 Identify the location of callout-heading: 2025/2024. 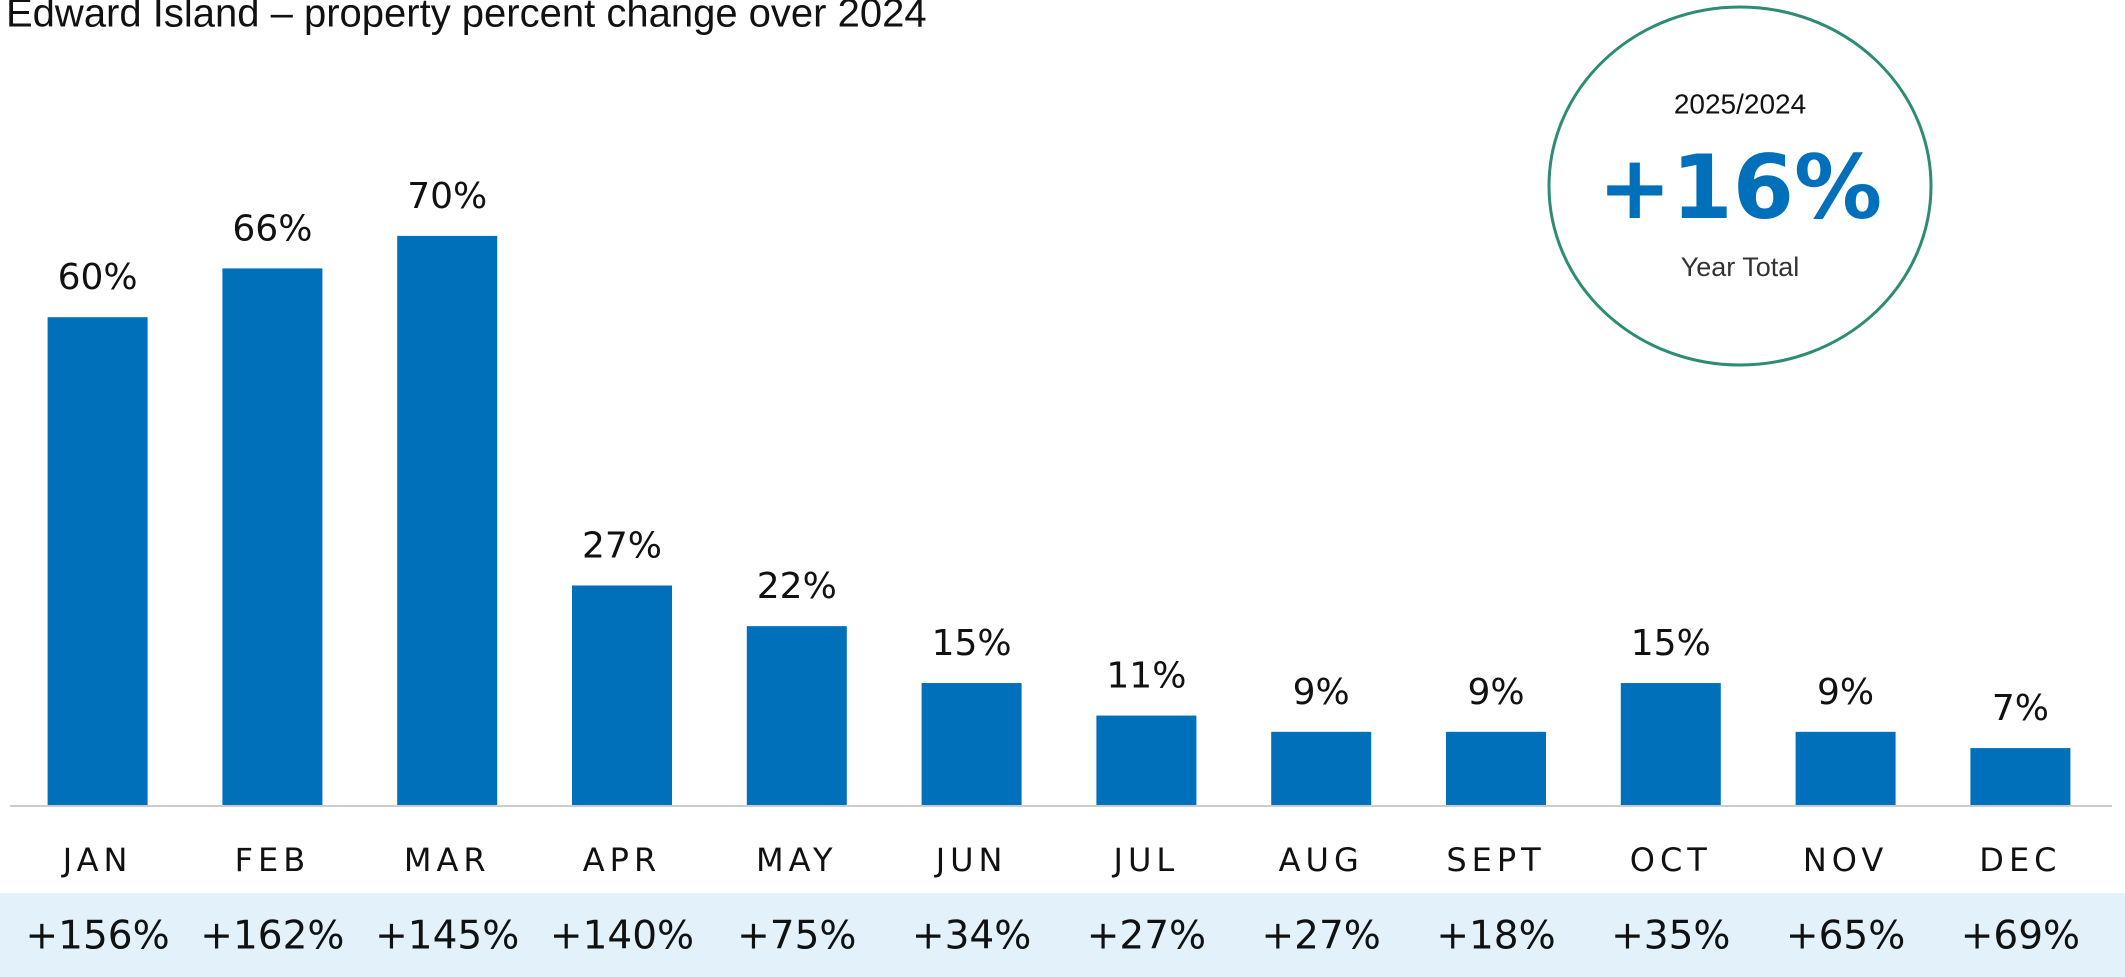
(1740, 103).